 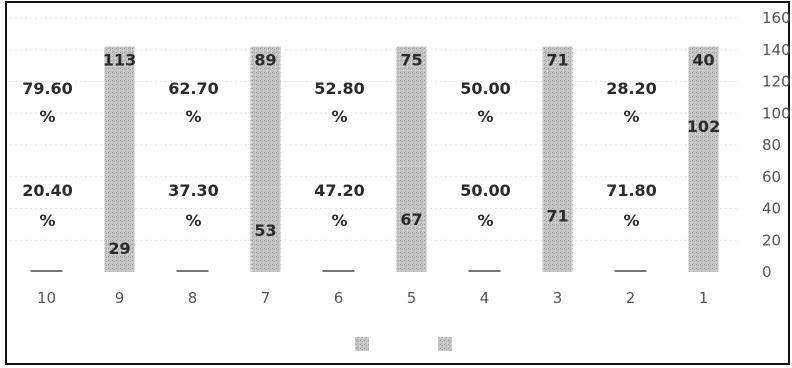 I want to click on y-tick-label: 160, so click(x=776, y=18).